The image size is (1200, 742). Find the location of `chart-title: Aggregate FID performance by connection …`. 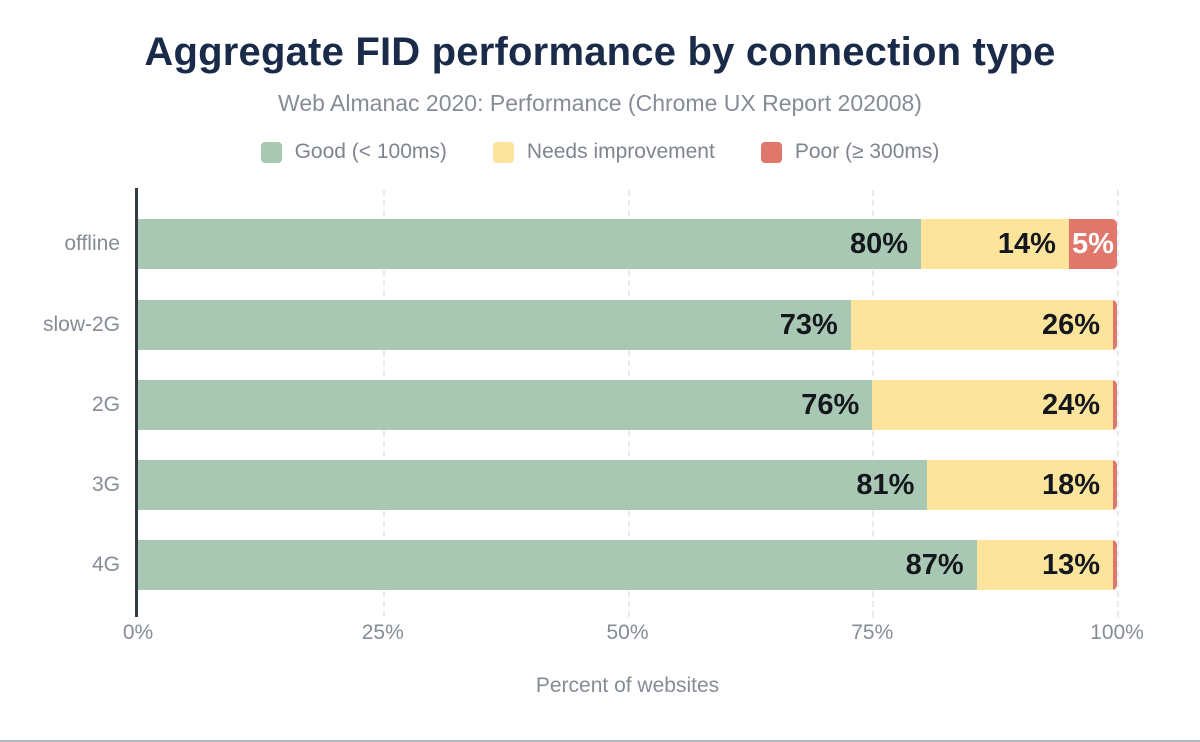

chart-title: Aggregate FID performance by connection … is located at coordinates (600, 52).